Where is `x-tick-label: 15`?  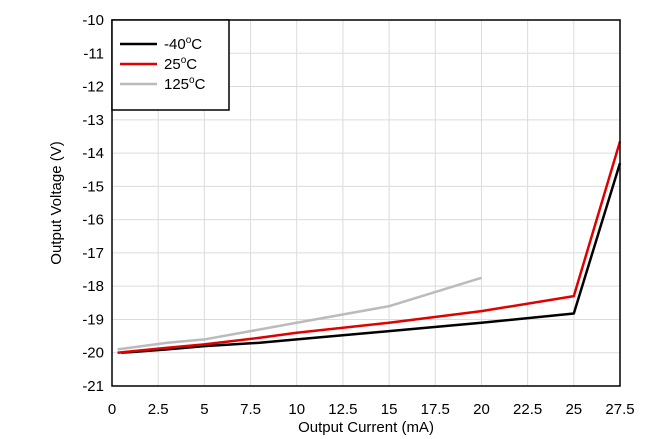 x-tick-label: 15 is located at coordinates (389, 409).